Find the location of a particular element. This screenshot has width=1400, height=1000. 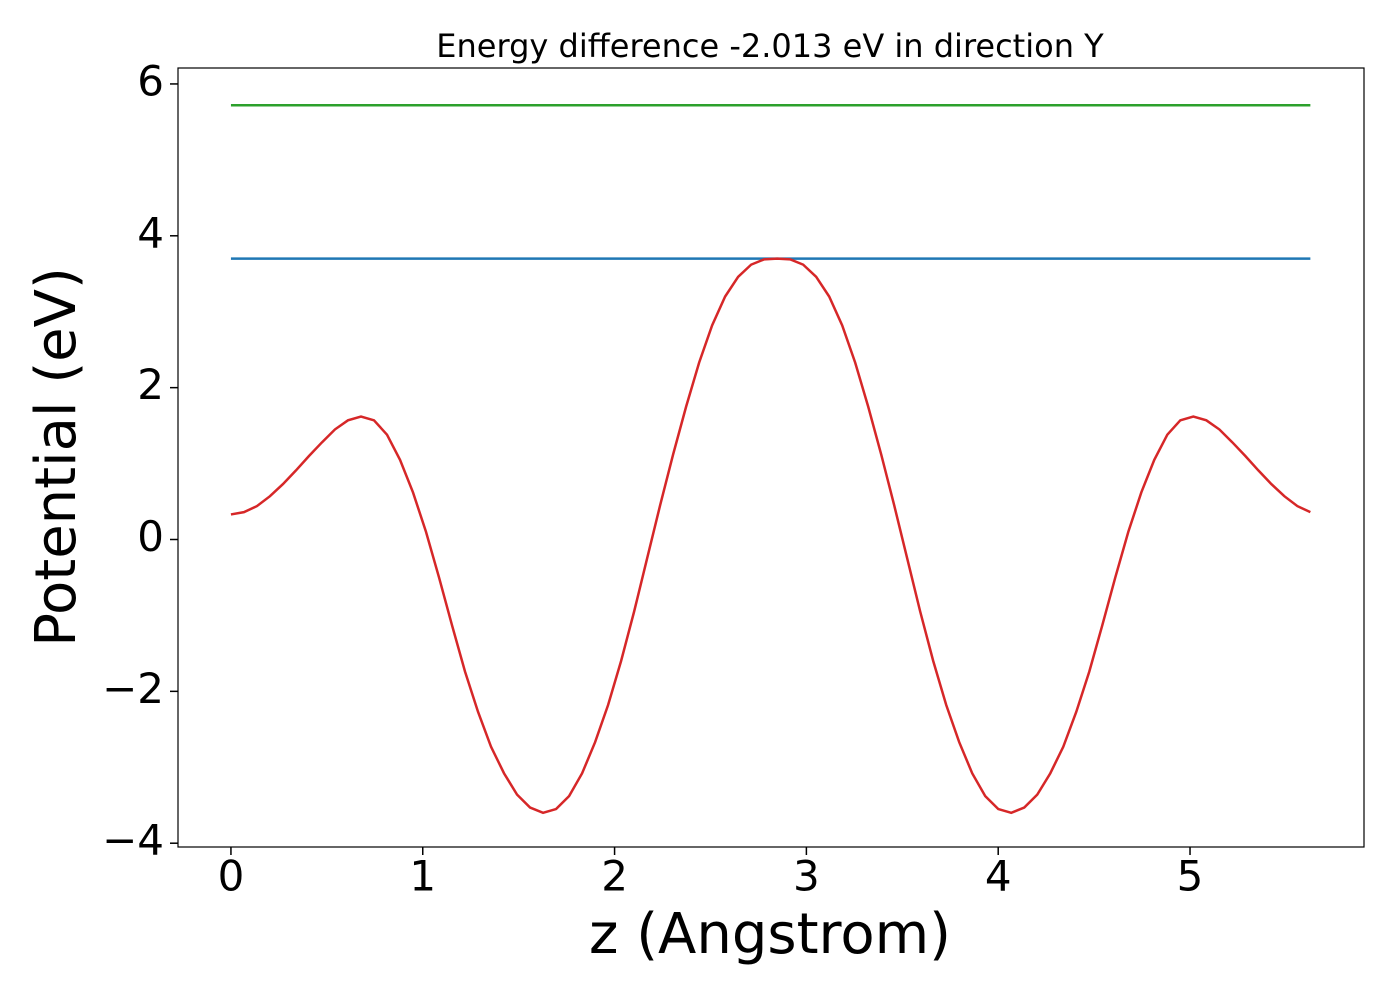

y-tick-label: 0 is located at coordinates (150, 536).